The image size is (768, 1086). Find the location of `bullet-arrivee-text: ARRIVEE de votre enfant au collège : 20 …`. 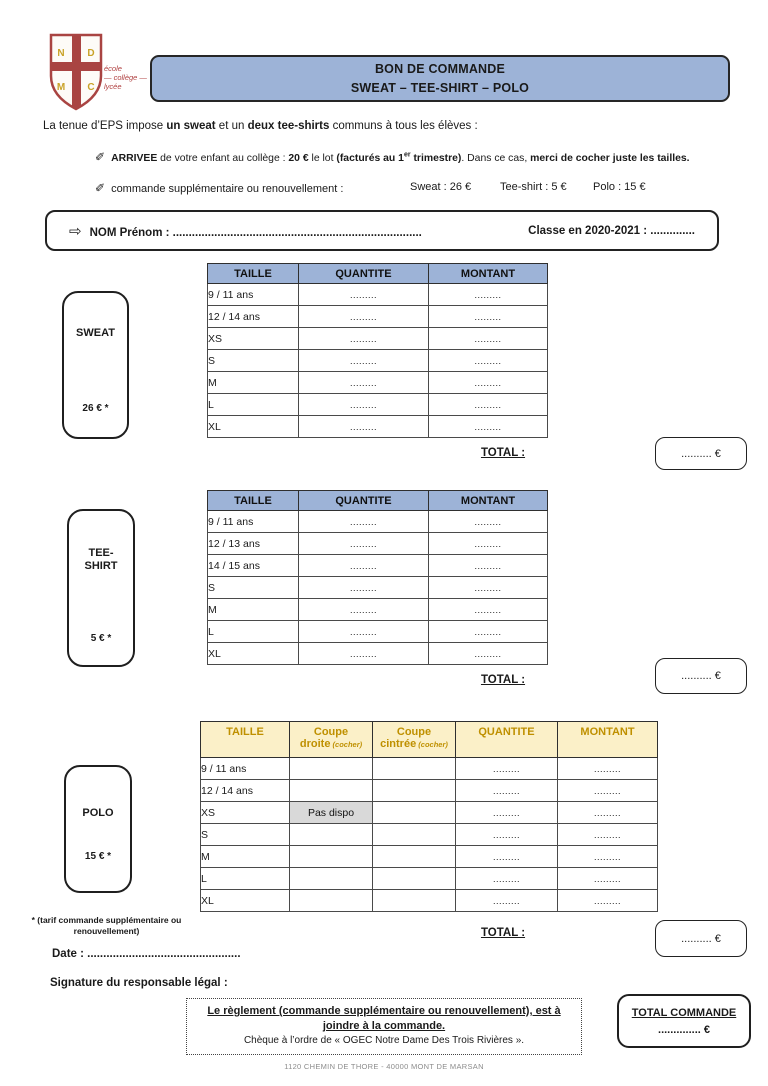

bullet-arrivee-text: ARRIVEE de votre enfant au collège : 20 … is located at coordinates (400, 157).